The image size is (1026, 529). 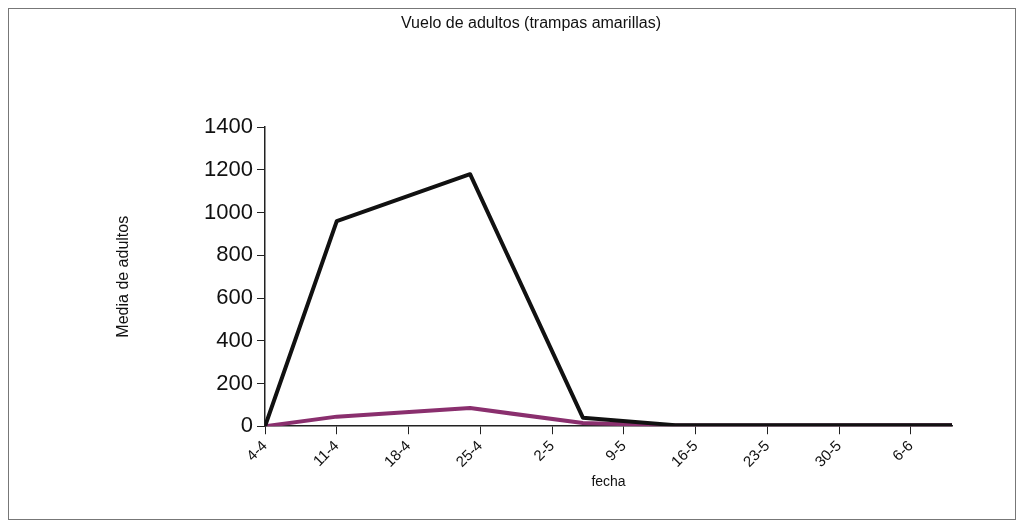 I want to click on y-axis-title: Media de adultos, so click(x=123, y=276).